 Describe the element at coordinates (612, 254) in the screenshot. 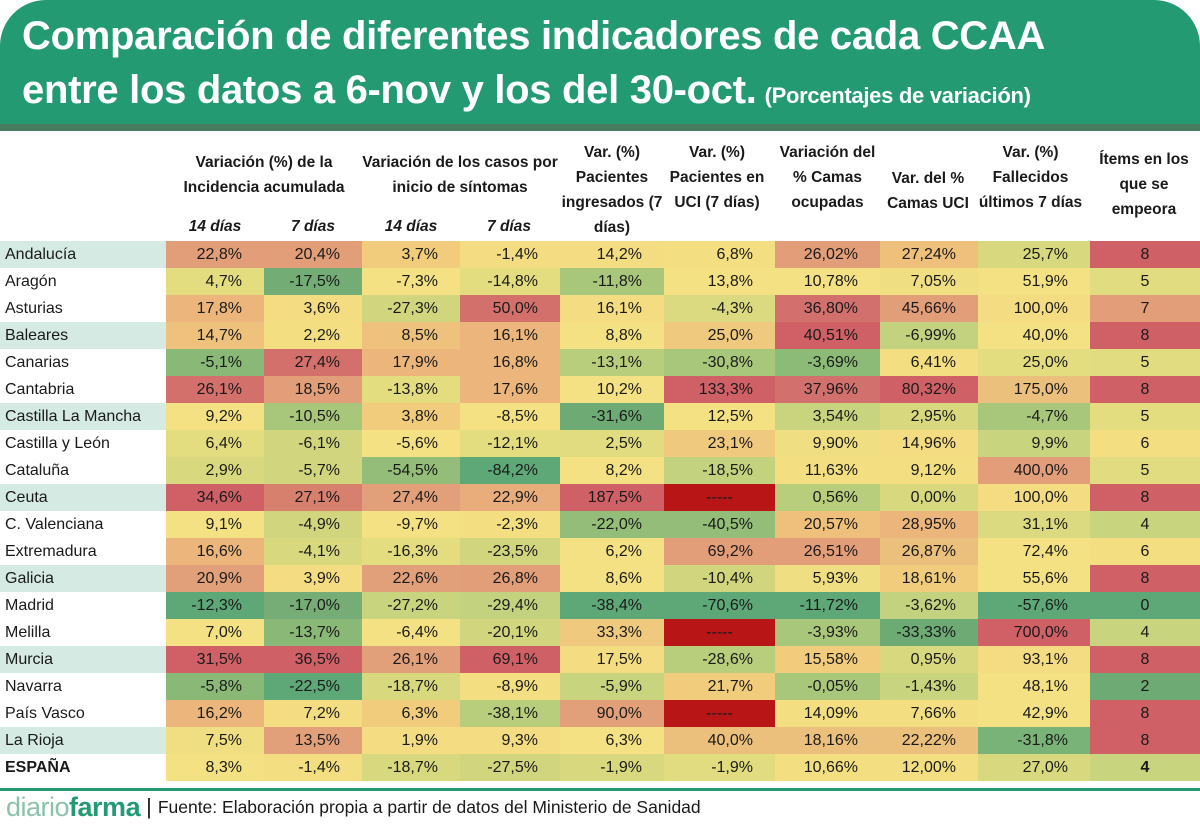

I see `heatmap-cell: 14,2%` at that location.